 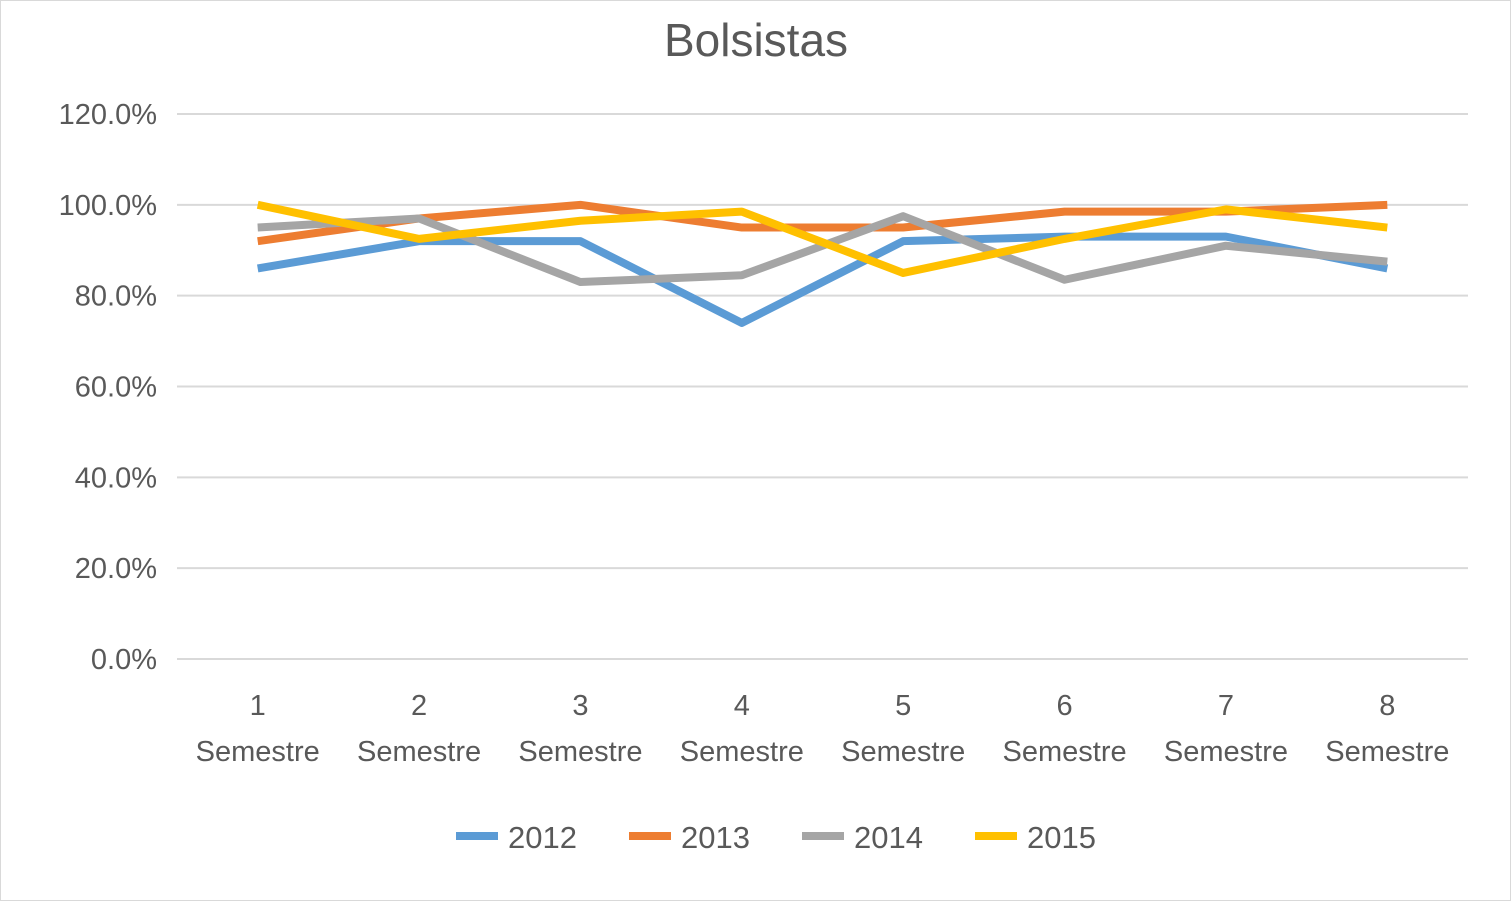 What do you see at coordinates (776, 837) in the screenshot?
I see `legend: 2012 2013 2014 2015` at bounding box center [776, 837].